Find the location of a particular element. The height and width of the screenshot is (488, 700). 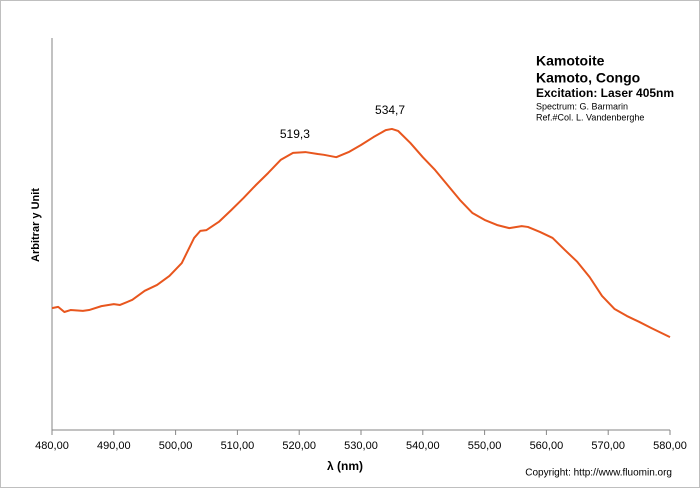

x-tick-label: 550,00 is located at coordinates (485, 446).